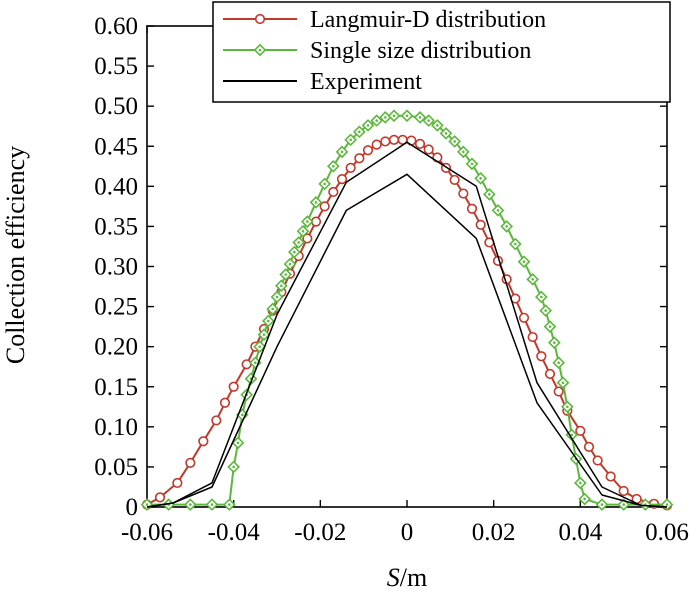  What do you see at coordinates (407, 532) in the screenshot?
I see `x-tick-label: 0` at bounding box center [407, 532].